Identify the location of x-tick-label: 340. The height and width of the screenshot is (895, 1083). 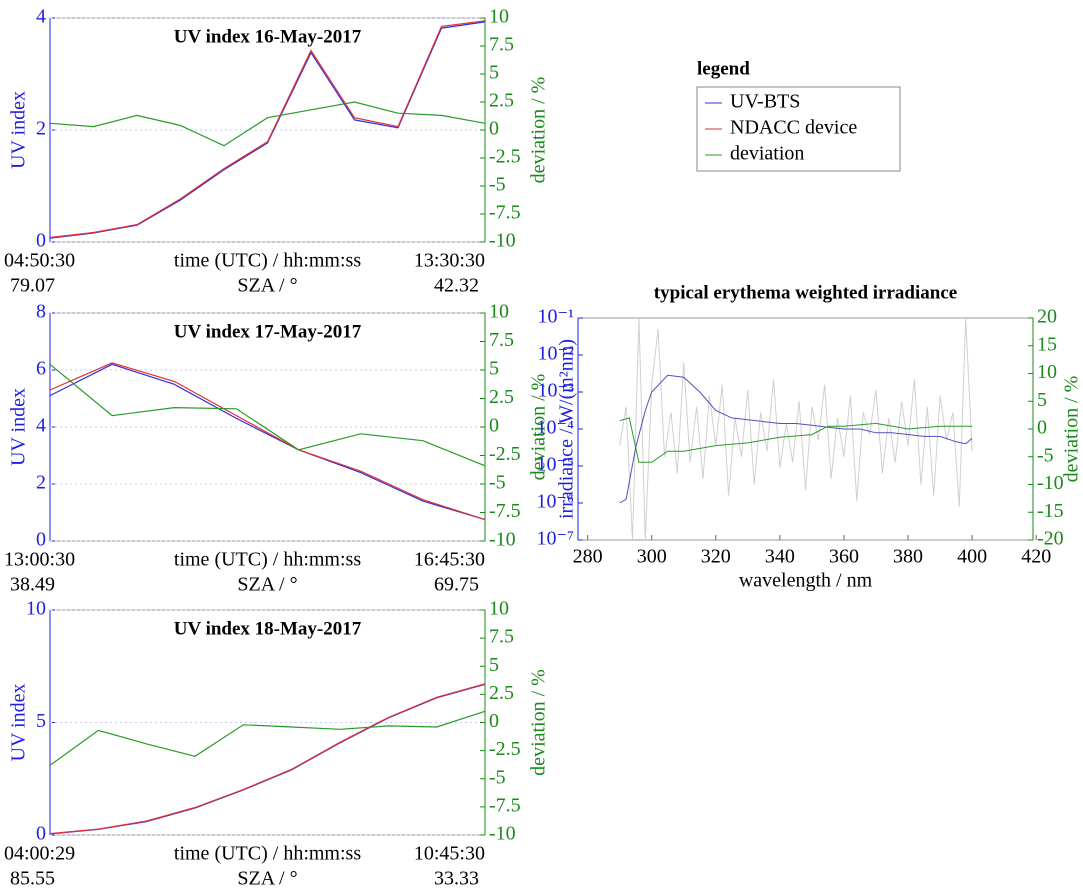
(780, 557).